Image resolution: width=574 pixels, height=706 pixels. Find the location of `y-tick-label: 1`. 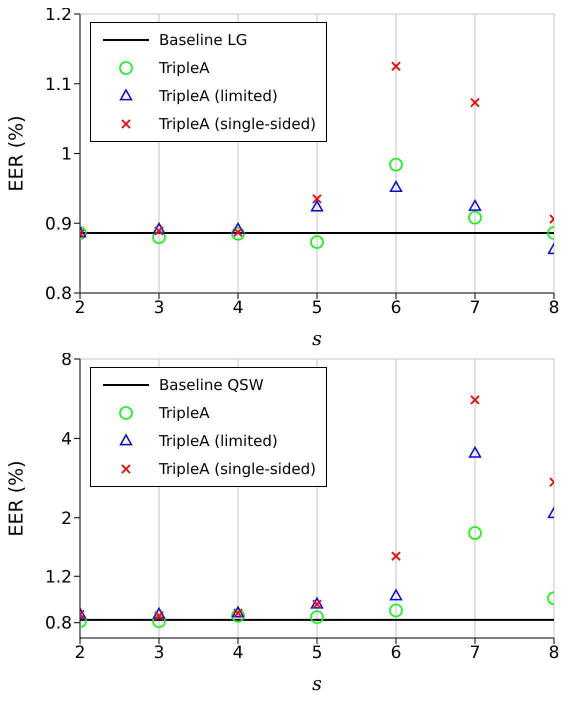

y-tick-label: 1 is located at coordinates (66, 154).